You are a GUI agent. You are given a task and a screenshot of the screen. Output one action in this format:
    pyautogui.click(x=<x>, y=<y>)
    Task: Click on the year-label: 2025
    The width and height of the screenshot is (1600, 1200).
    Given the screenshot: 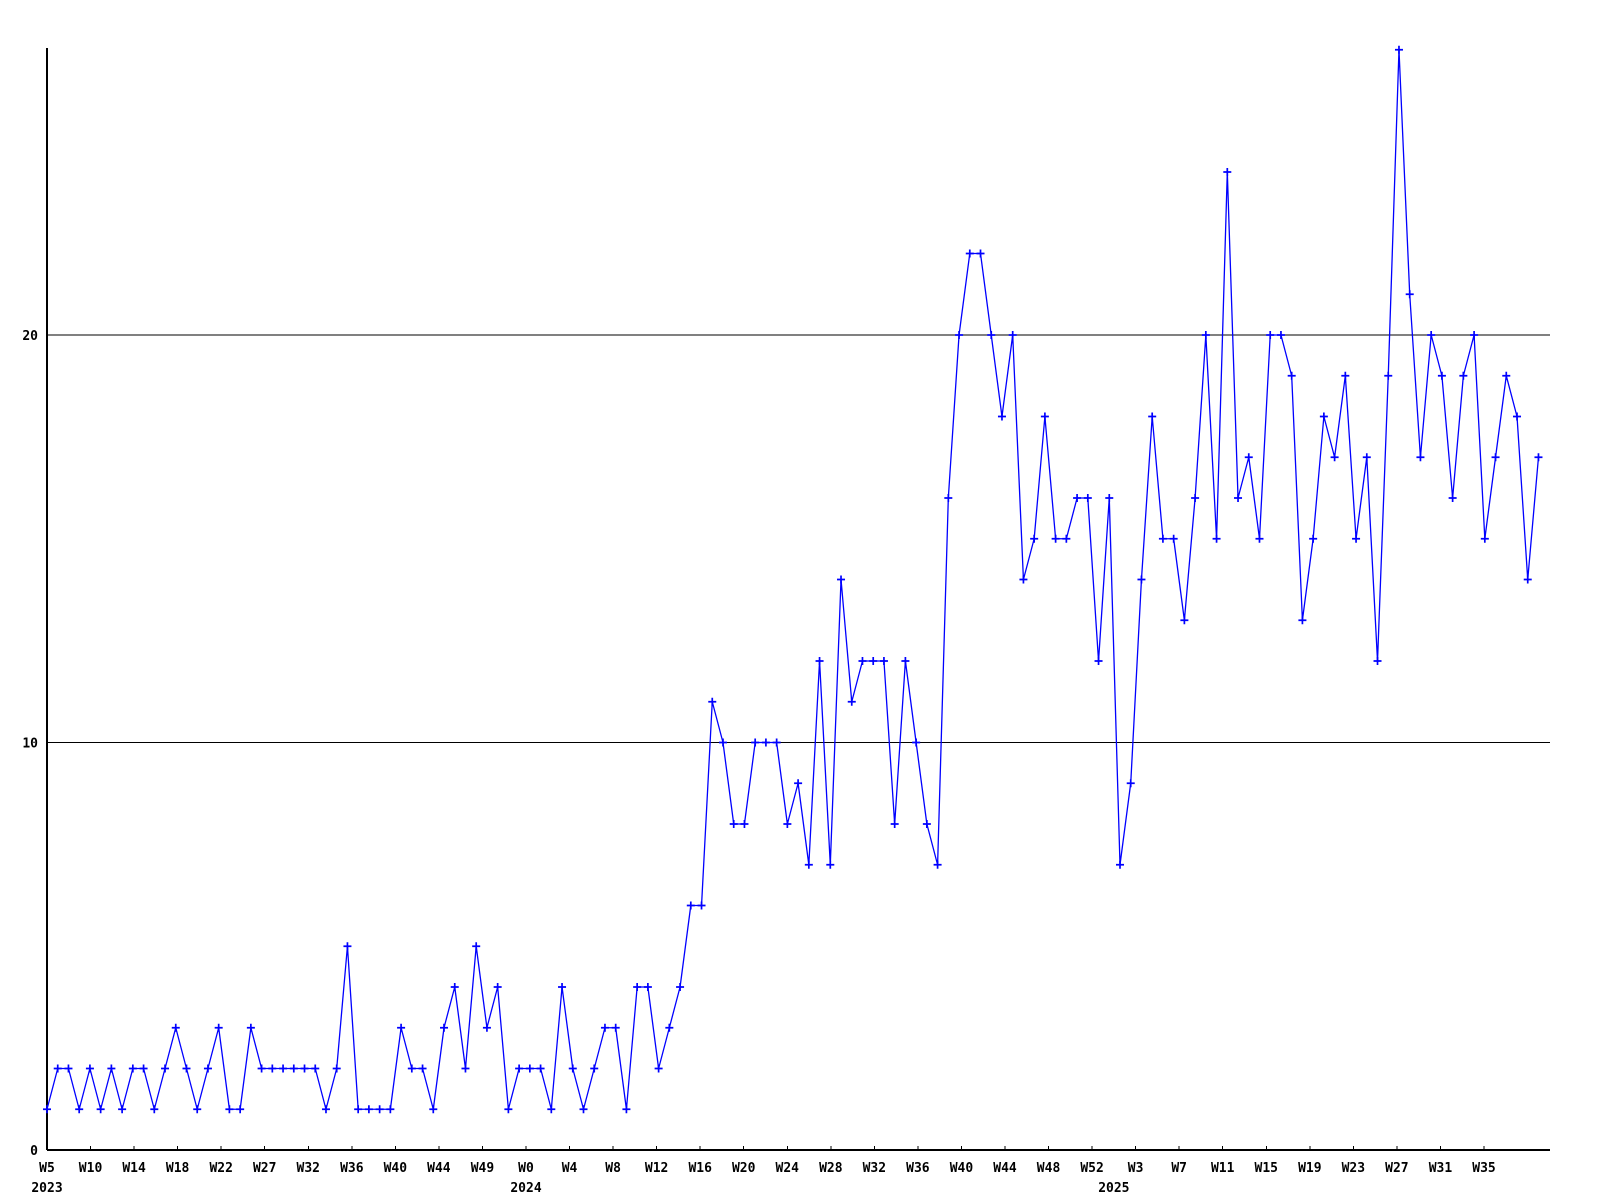 What is the action you would take?
    pyautogui.click(x=1113, y=1188)
    